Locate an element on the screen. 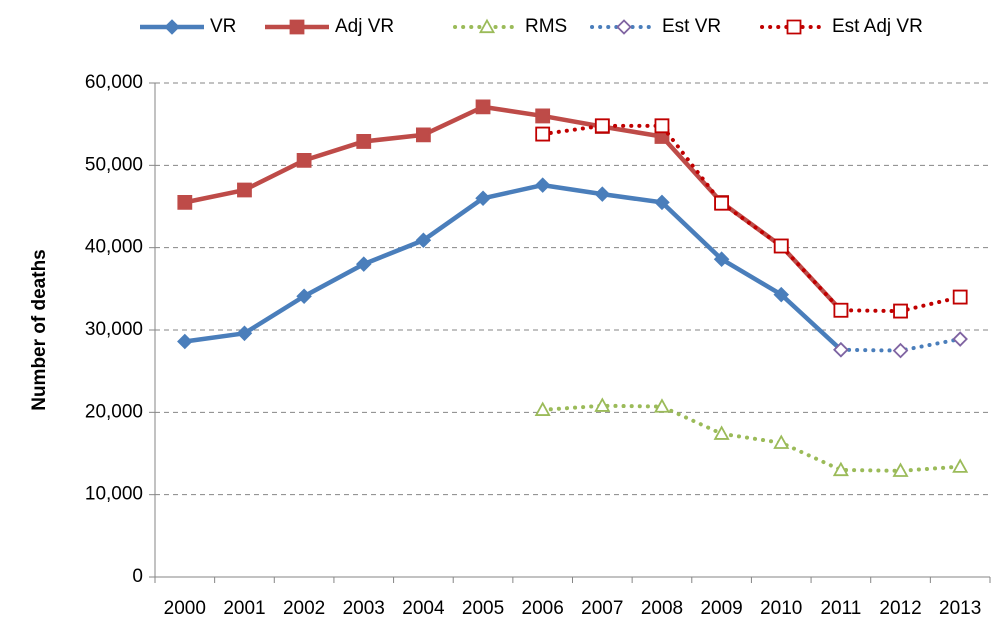 Image resolution: width=996 pixels, height=622 pixels. y-tick-label: 0 is located at coordinates (137, 576).